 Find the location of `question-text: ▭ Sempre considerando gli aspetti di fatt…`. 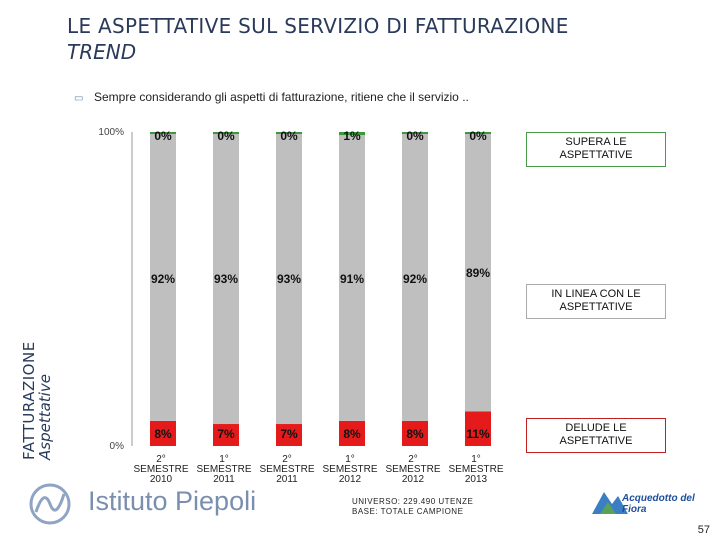

question-text: ▭ Sempre considerando gli aspetti di fatt… is located at coordinates (271, 97).